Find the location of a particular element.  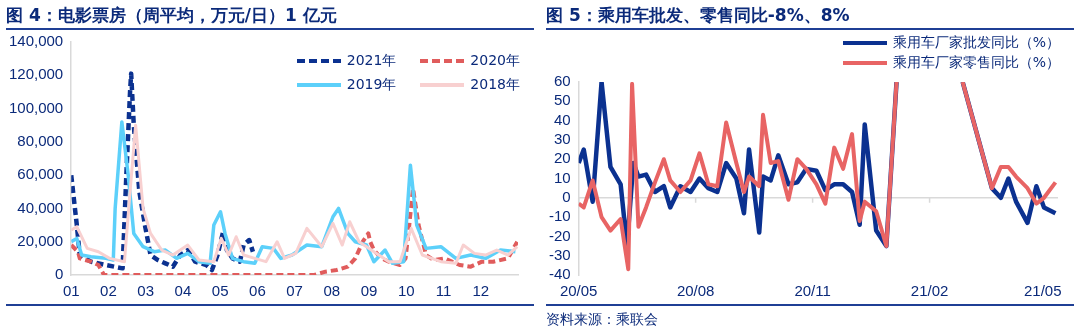

x-tick-label: 05 is located at coordinates (220, 291).